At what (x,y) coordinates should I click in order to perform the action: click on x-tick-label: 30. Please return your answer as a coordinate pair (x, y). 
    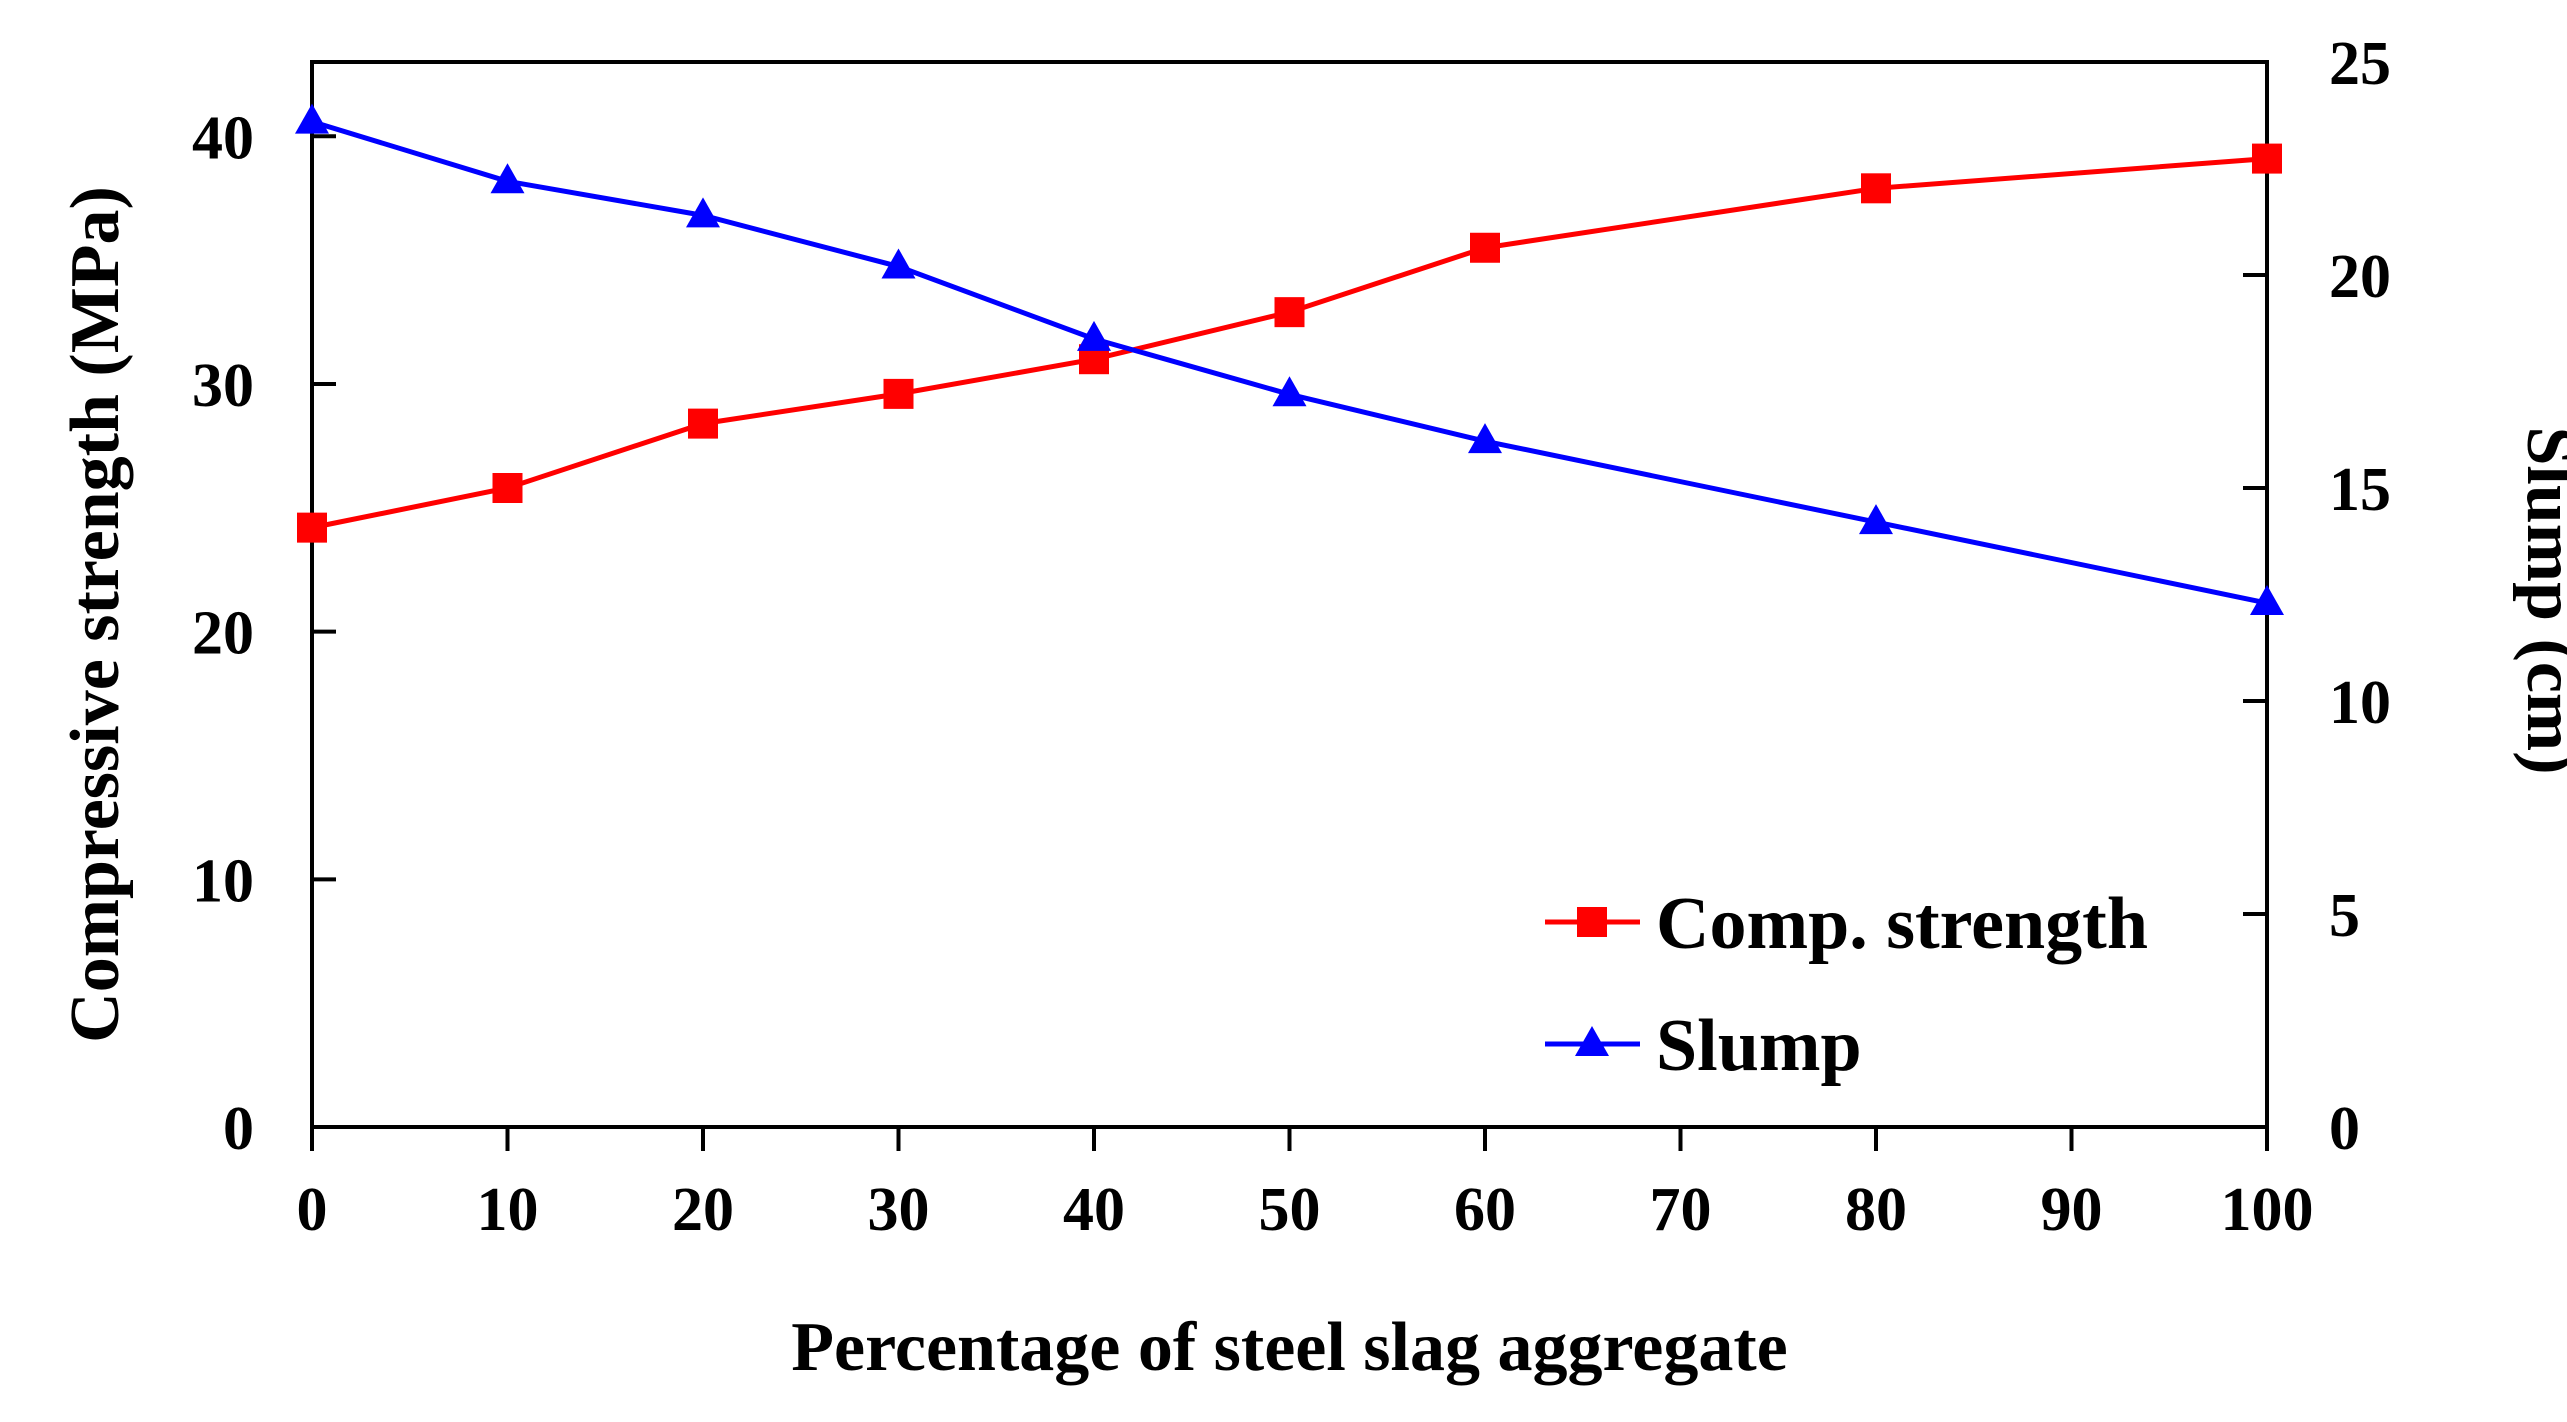
    Looking at the image, I should click on (899, 1210).